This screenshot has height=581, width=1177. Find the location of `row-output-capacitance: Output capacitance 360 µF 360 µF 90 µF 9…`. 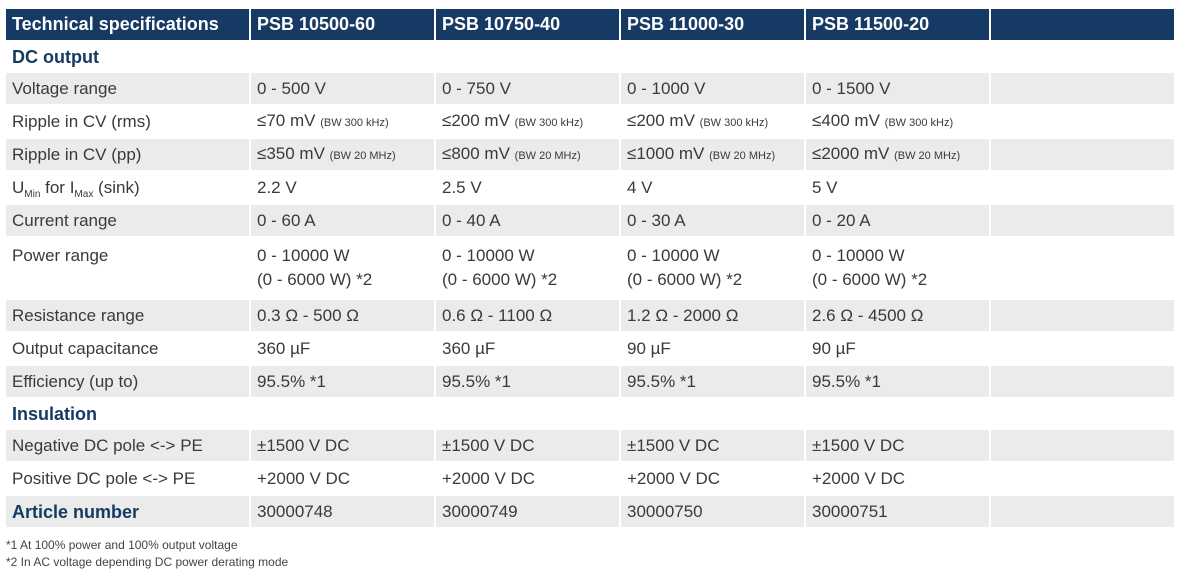

row-output-capacitance: Output capacitance 360 µF 360 µF 90 µF 9… is located at coordinates (590, 348).